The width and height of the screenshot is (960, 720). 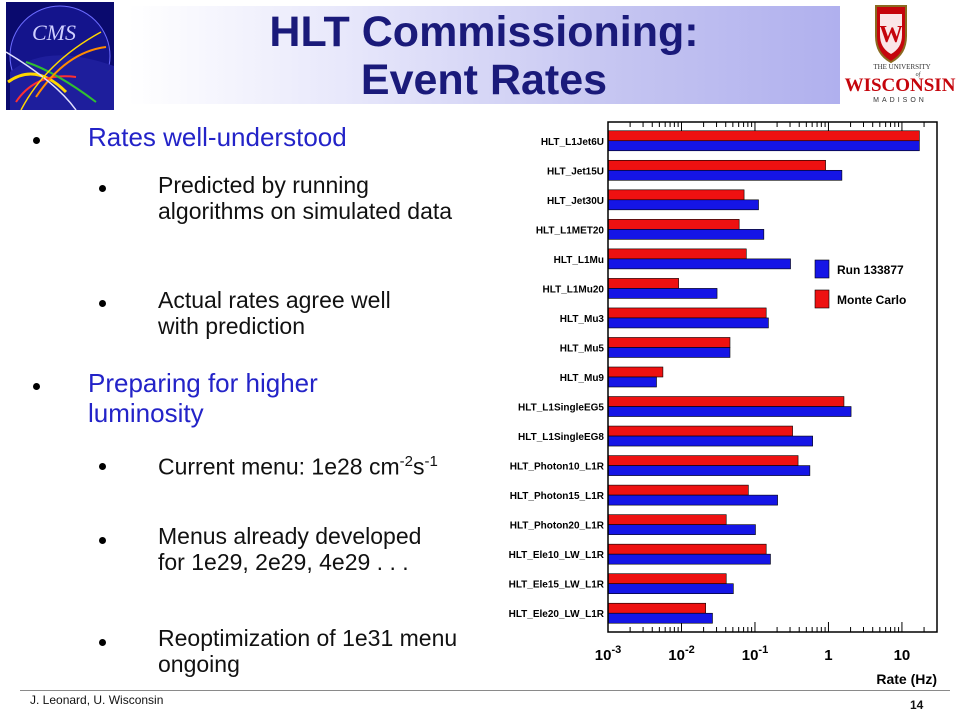 I want to click on category-label: HLT_Mu9, so click(x=582, y=378).